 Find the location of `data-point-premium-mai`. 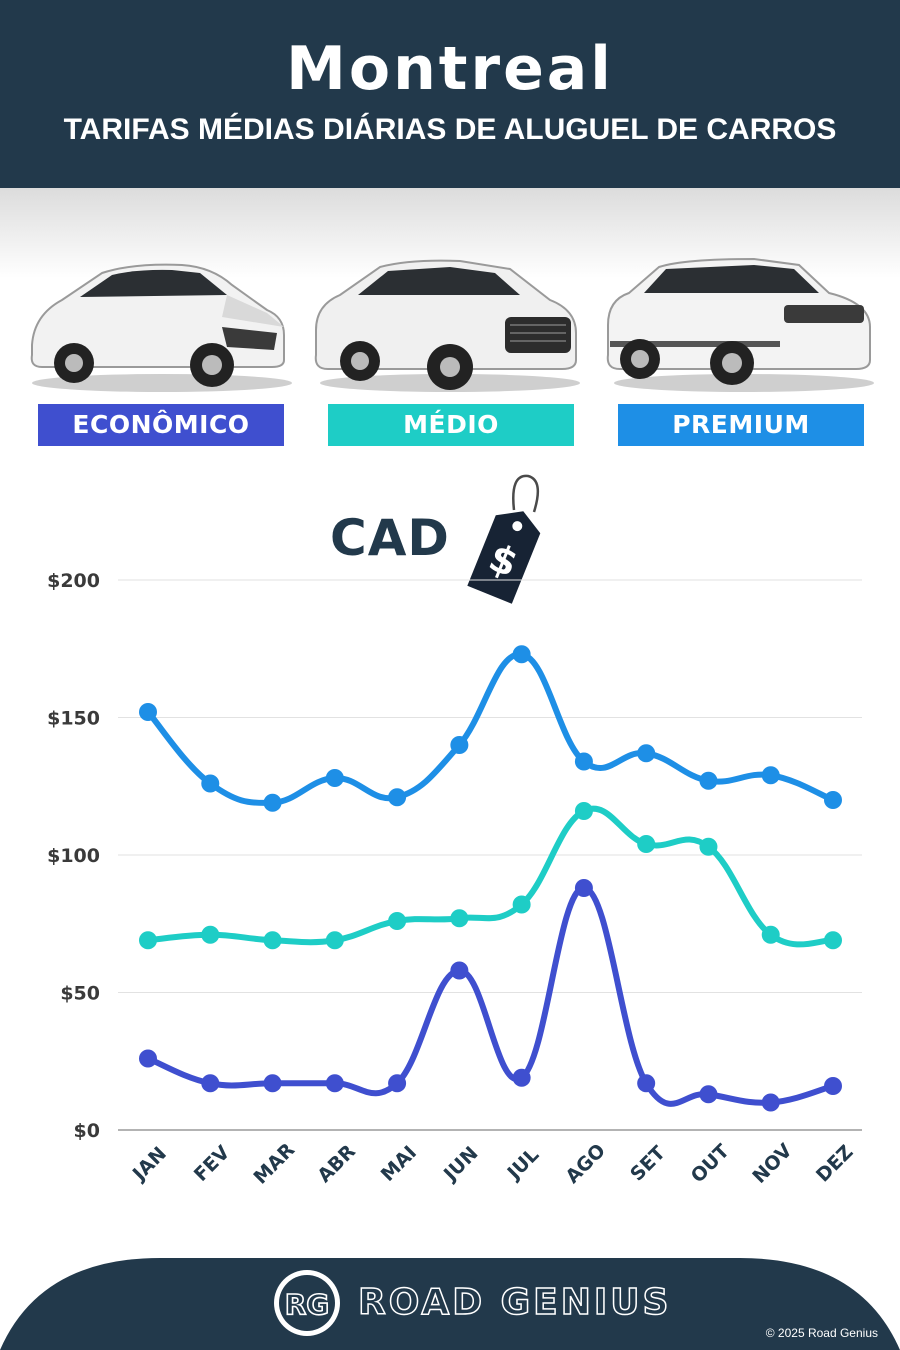

data-point-premium-mai is located at coordinates (397, 797).